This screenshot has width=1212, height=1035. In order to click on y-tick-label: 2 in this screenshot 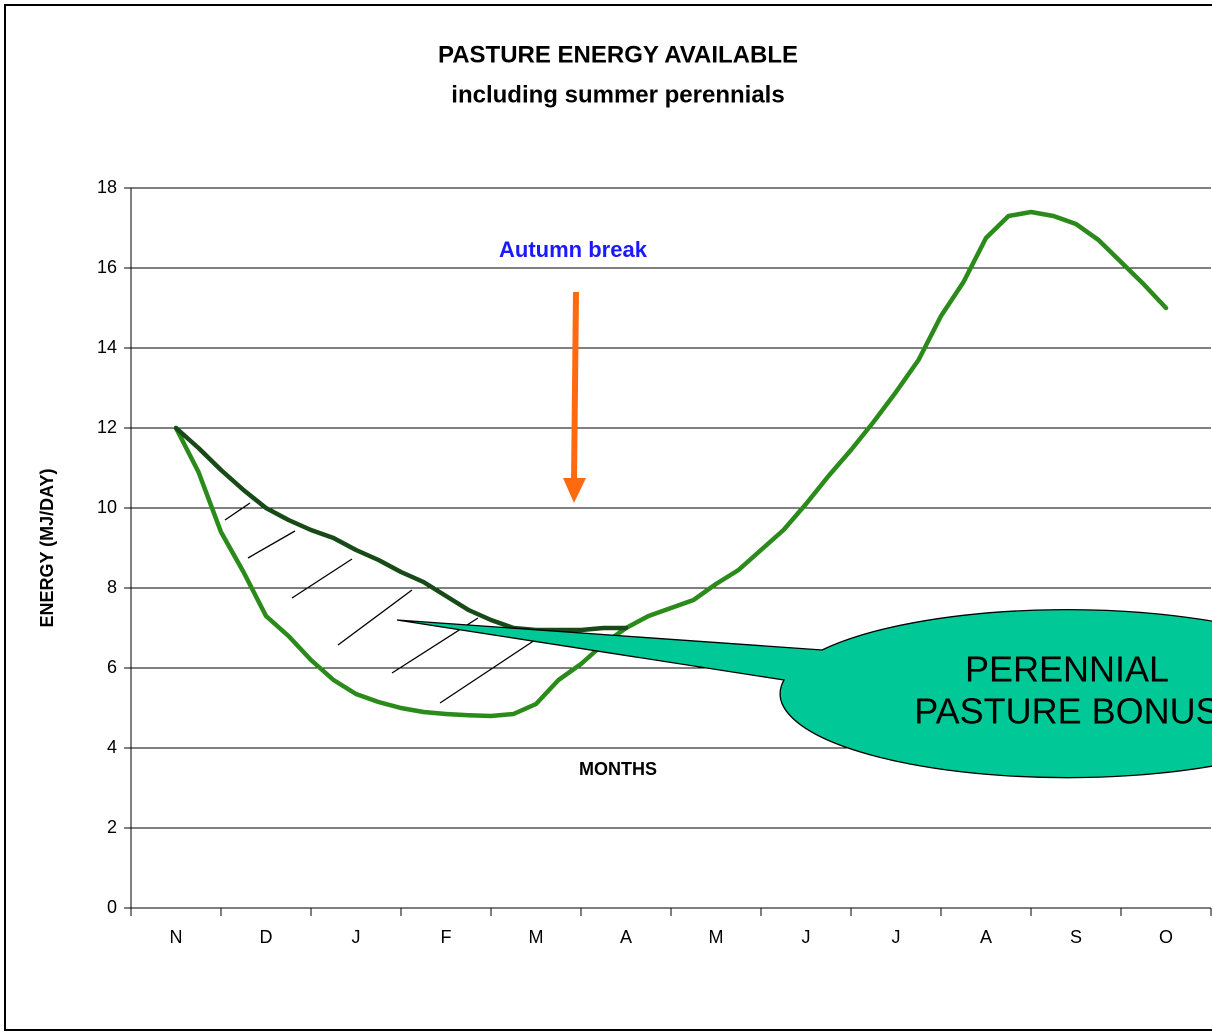, I will do `click(112, 827)`.